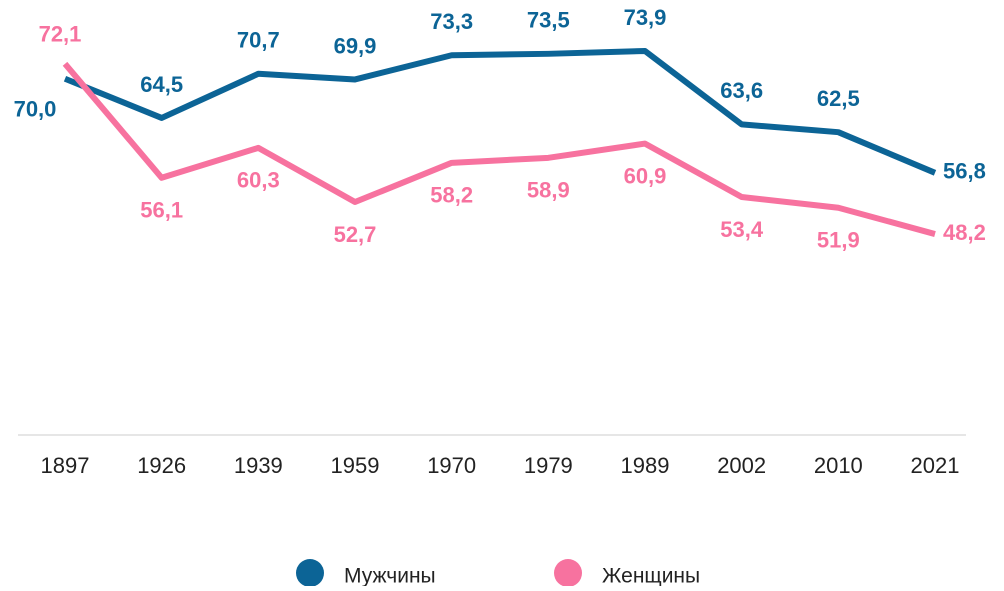  Describe the element at coordinates (161, 465) in the screenshot. I see `x-tick-label: 1926` at that location.